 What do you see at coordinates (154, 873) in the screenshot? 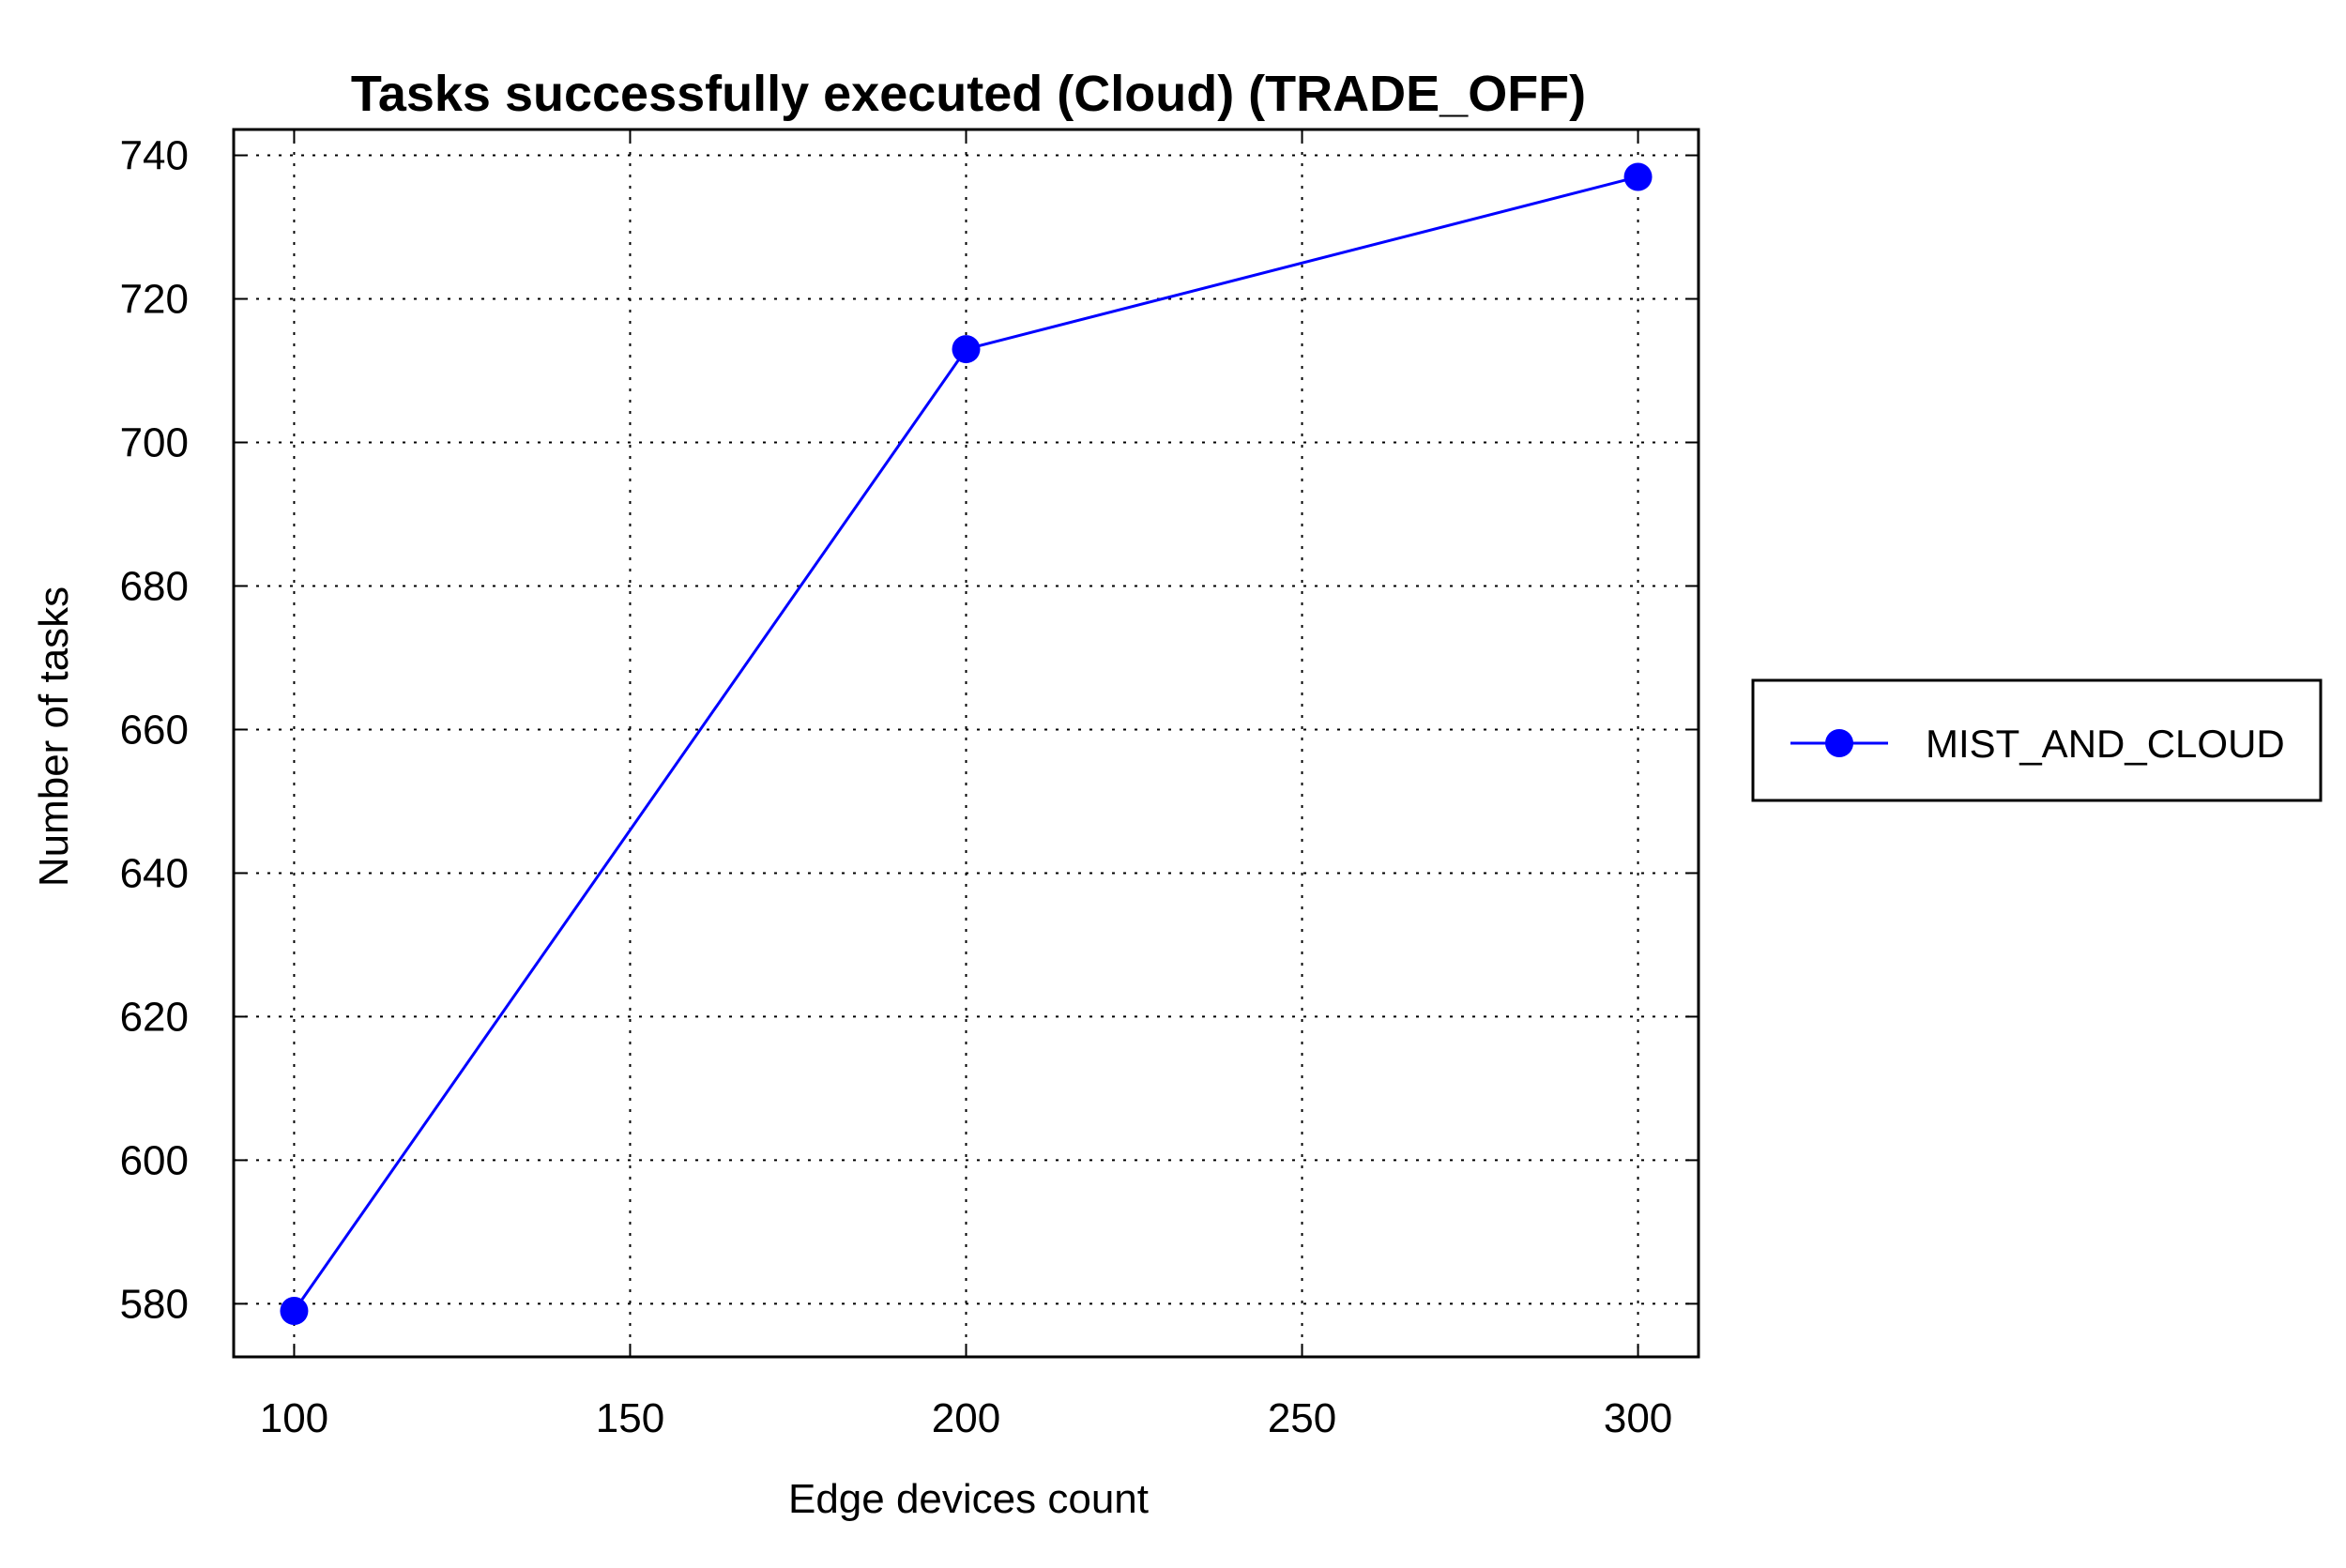
I see `y-tick-label: 640` at bounding box center [154, 873].